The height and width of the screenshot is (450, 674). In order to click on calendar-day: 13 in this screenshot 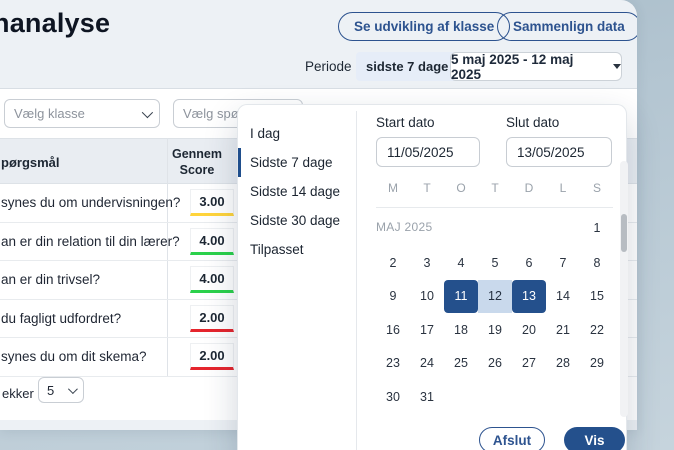, I will do `click(529, 296)`.